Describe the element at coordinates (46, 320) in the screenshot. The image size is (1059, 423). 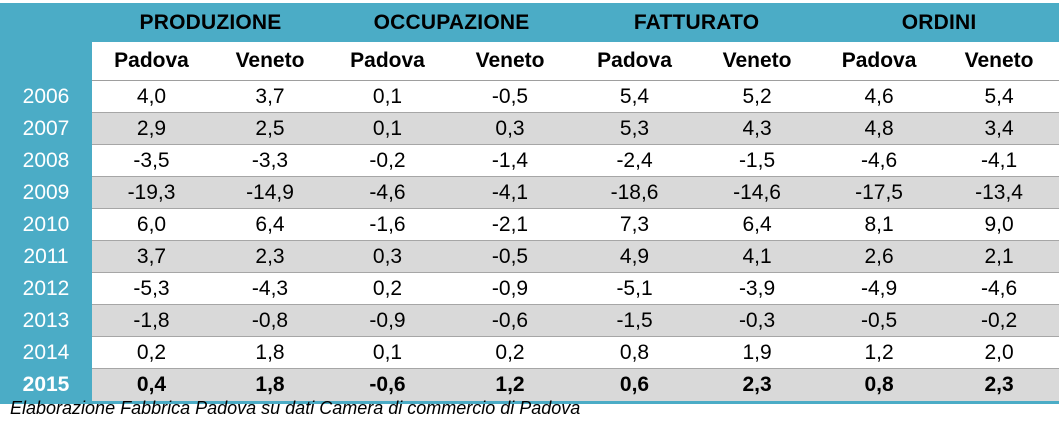
I see `year-cell: 2013` at that location.